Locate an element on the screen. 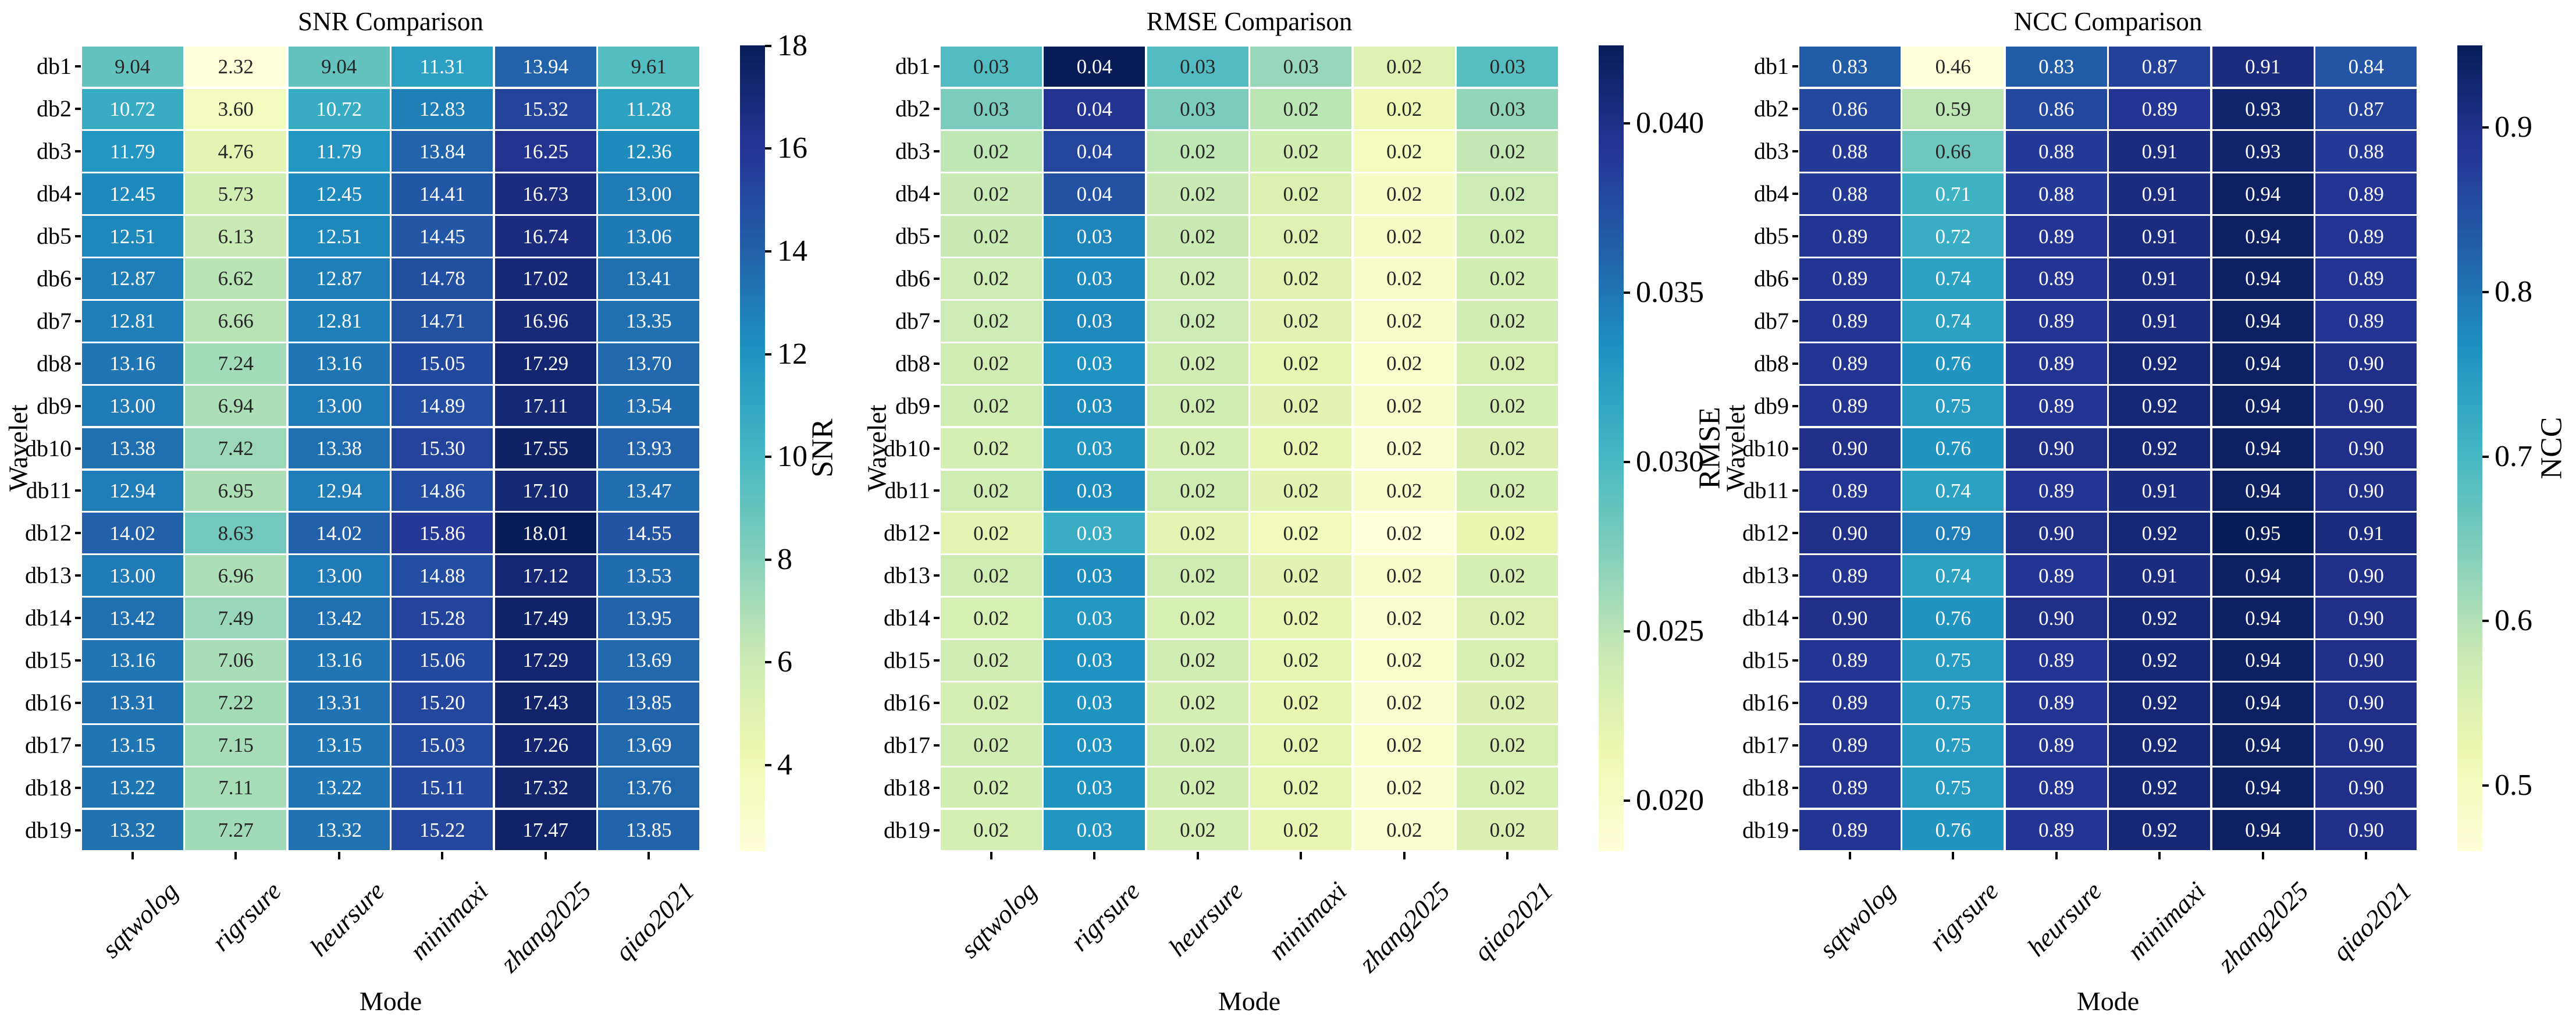  y-tick-label: db13 is located at coordinates (48, 575).